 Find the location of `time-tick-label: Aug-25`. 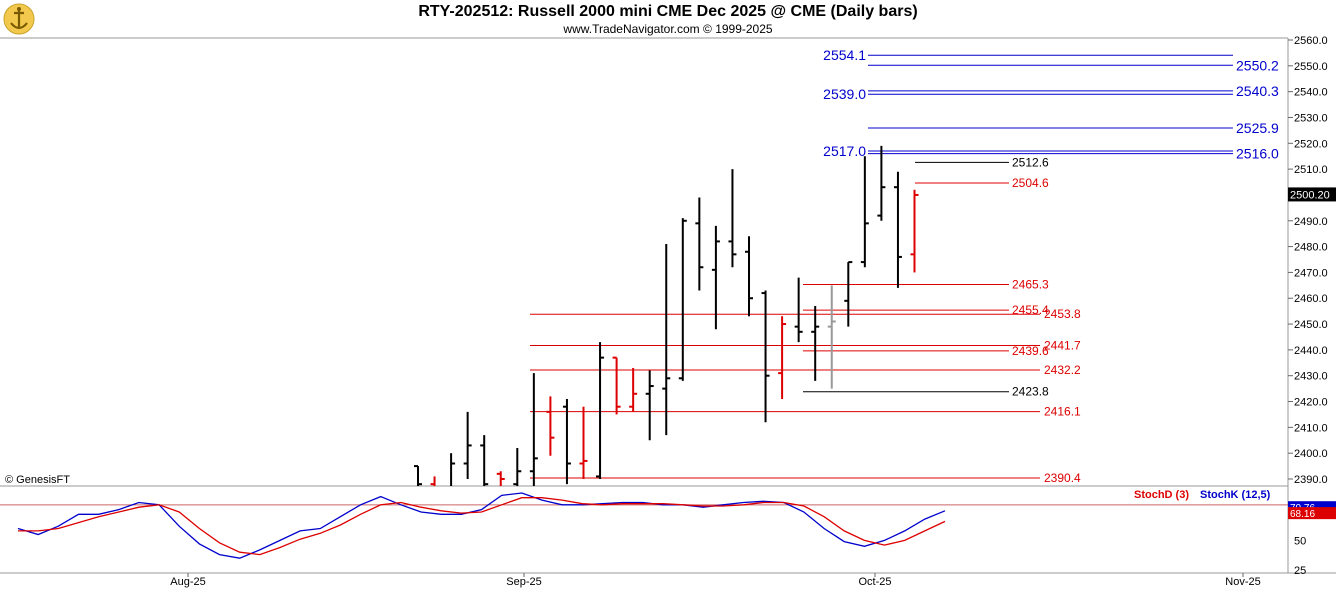

time-tick-label: Aug-25 is located at coordinates (187, 582).